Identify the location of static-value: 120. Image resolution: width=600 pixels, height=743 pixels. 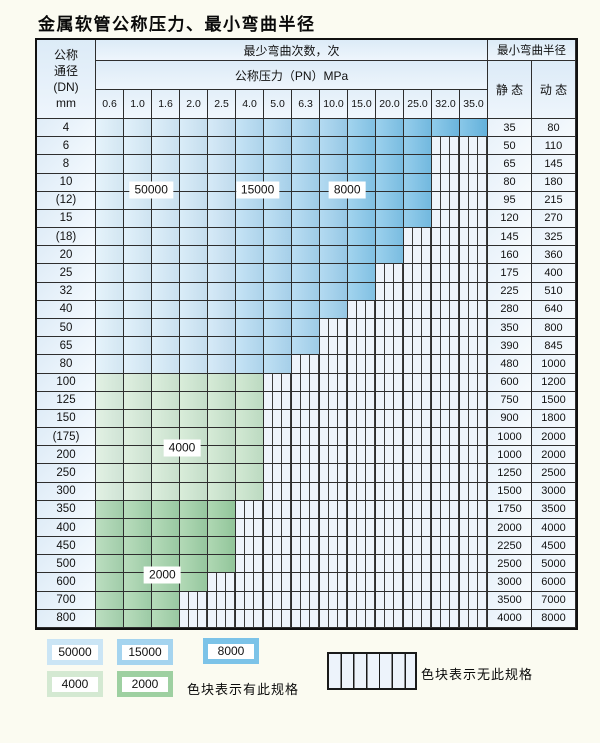
(510, 219).